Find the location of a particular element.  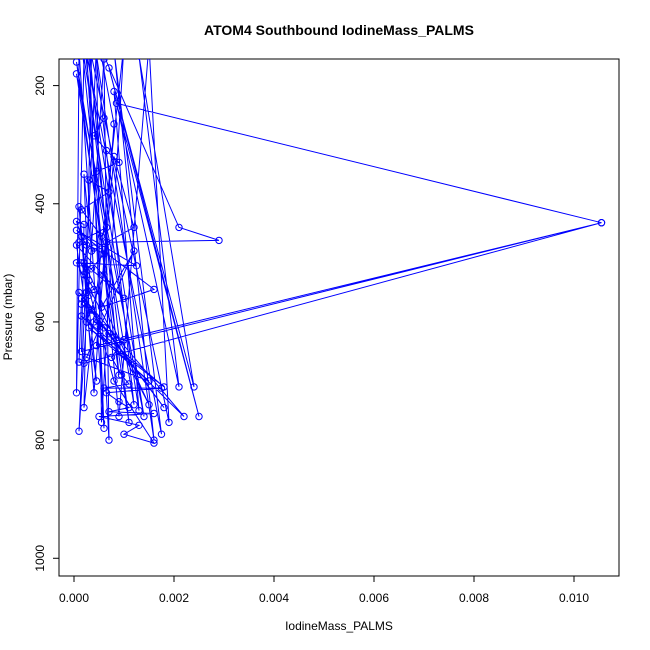

y-tick-label: 600 is located at coordinates (40, 322).